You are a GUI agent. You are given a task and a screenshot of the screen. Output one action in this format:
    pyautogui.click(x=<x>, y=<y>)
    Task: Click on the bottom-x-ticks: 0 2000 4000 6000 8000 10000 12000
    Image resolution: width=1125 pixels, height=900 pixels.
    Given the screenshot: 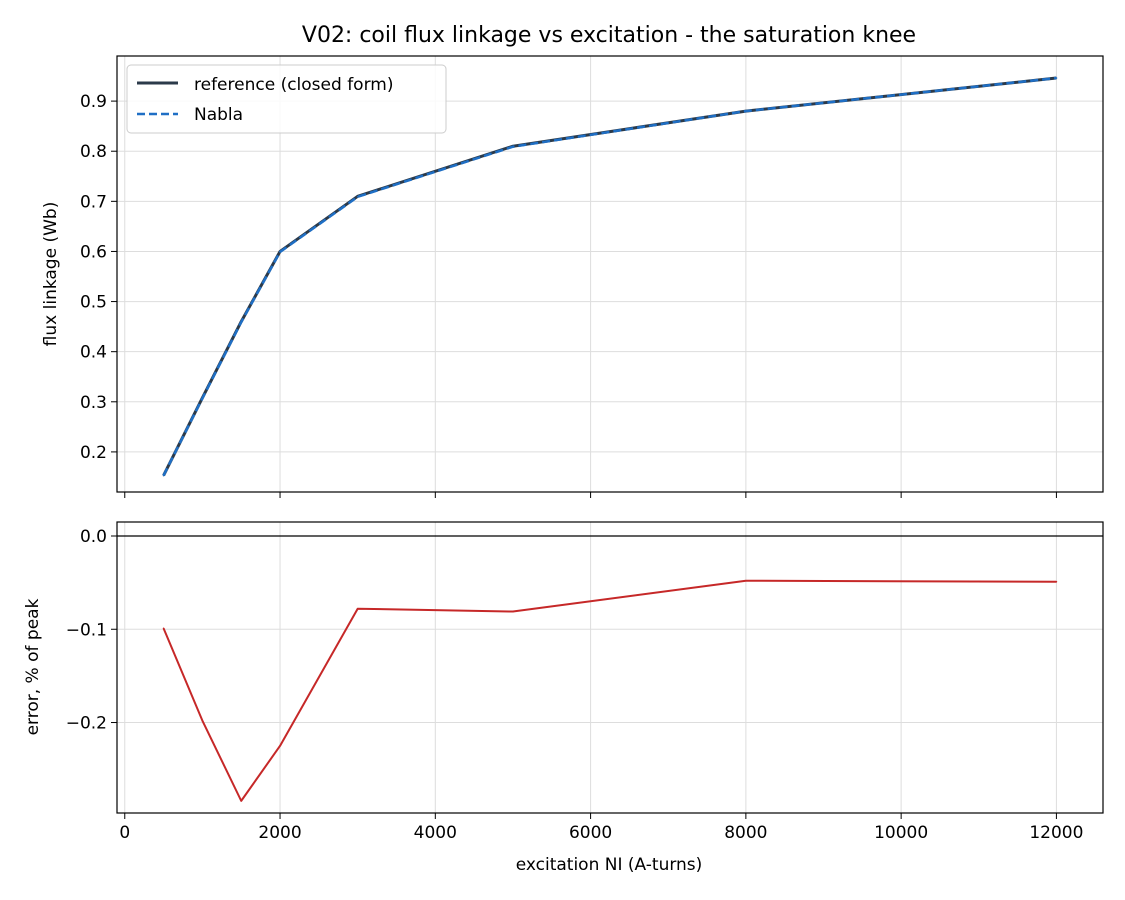 What is the action you would take?
    pyautogui.click(x=601, y=828)
    